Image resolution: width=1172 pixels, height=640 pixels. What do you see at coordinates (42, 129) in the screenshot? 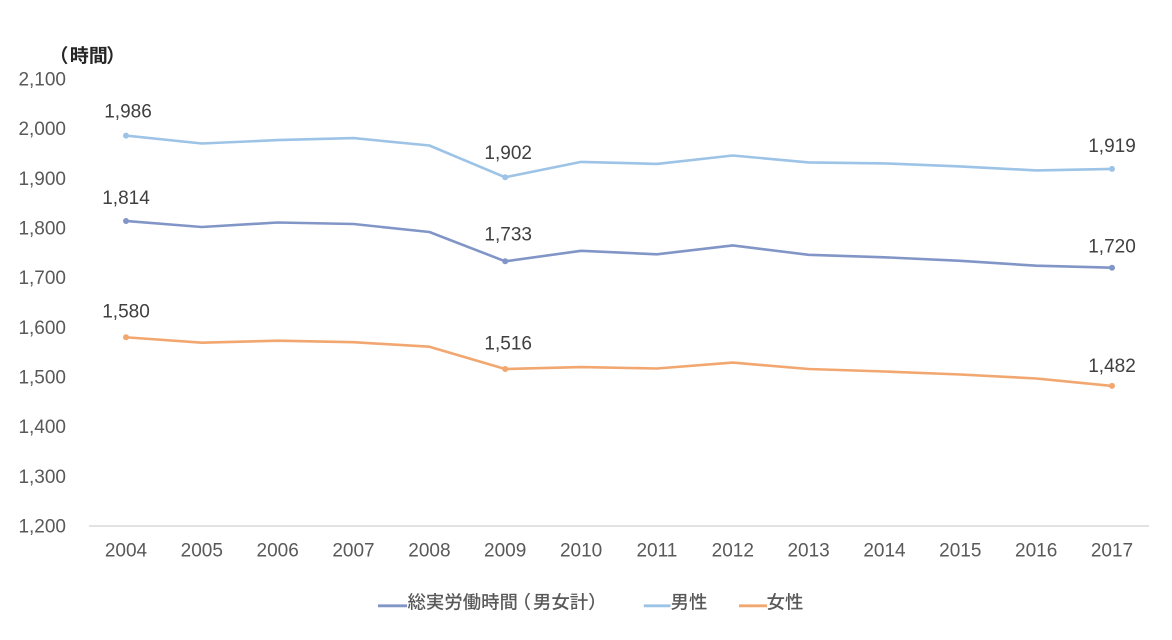
I see `svg-text: 2,000` at bounding box center [42, 129].